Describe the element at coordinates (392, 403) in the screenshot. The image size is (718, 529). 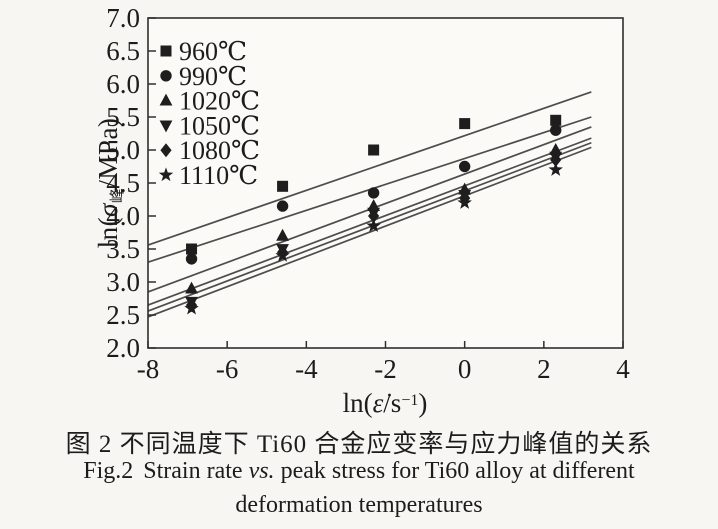
I see `x-label-mid: /s` at that location.